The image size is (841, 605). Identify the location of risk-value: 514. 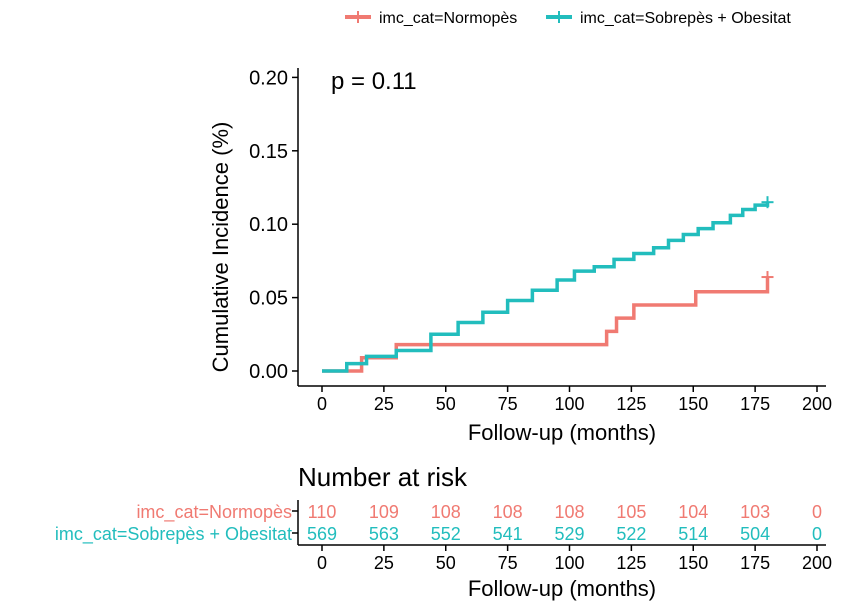
(693, 534).